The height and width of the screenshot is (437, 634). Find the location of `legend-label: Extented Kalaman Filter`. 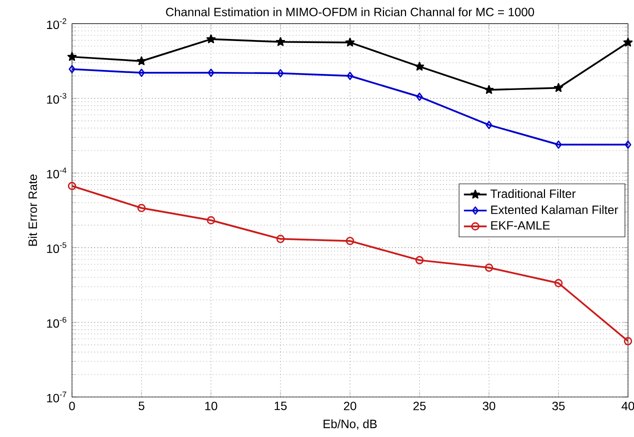

legend-label: Extented Kalaman Filter is located at coordinates (554, 209).